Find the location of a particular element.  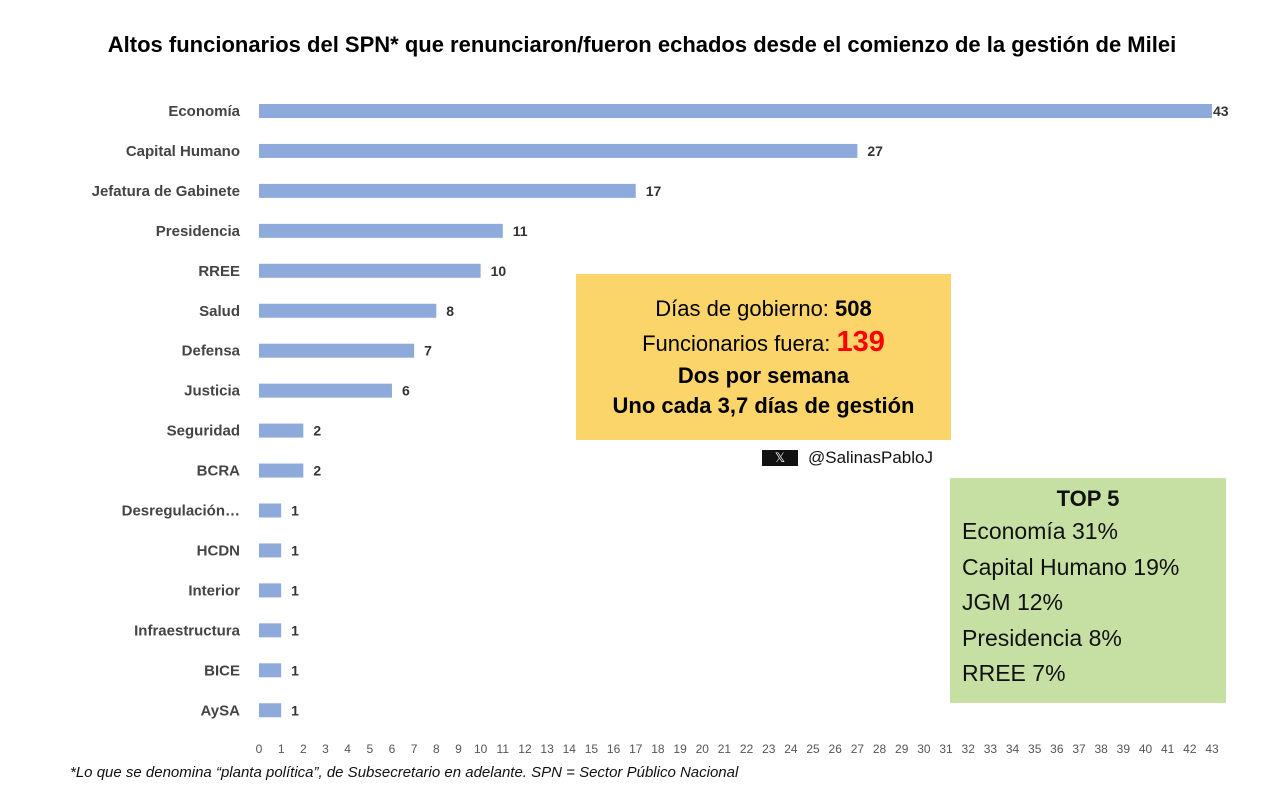

x-tick-label: 20 is located at coordinates (703, 749).